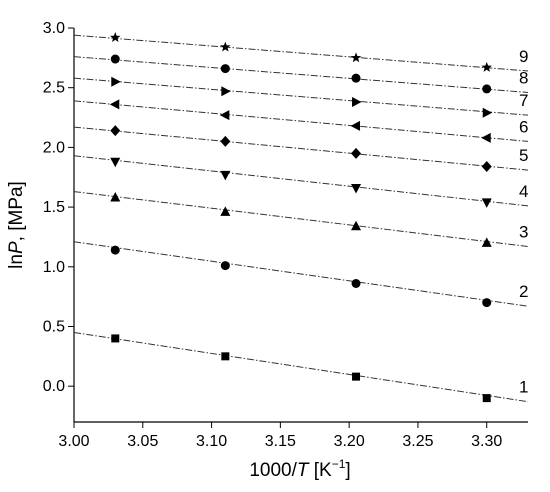 Image resolution: width=550 pixels, height=492 pixels. Describe the element at coordinates (523, 231) in the screenshot. I see `series-label: 3` at that location.